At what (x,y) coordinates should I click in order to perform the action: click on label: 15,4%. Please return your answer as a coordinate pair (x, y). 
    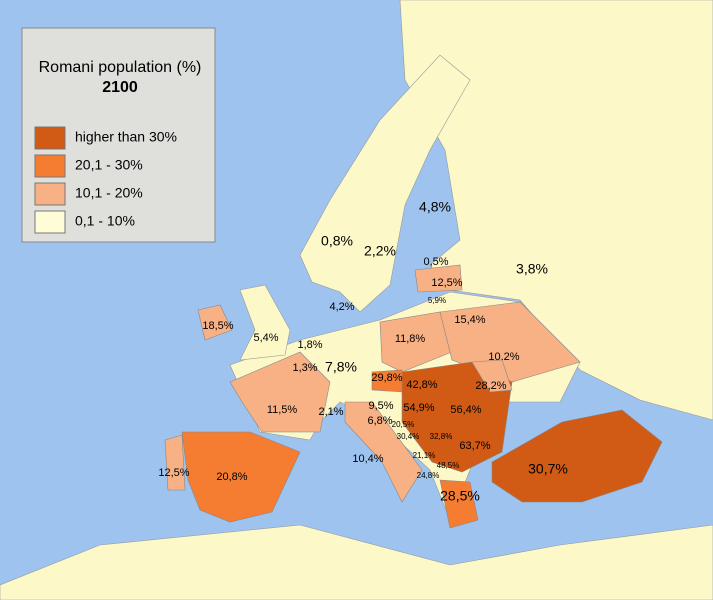
    Looking at the image, I should click on (469, 320).